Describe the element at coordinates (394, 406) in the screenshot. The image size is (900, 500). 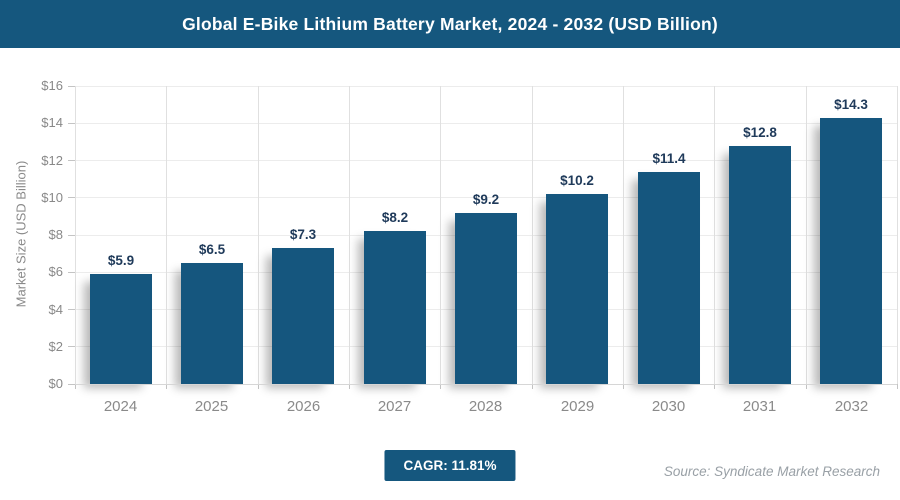
I see `x-tick-label: 2027` at that location.